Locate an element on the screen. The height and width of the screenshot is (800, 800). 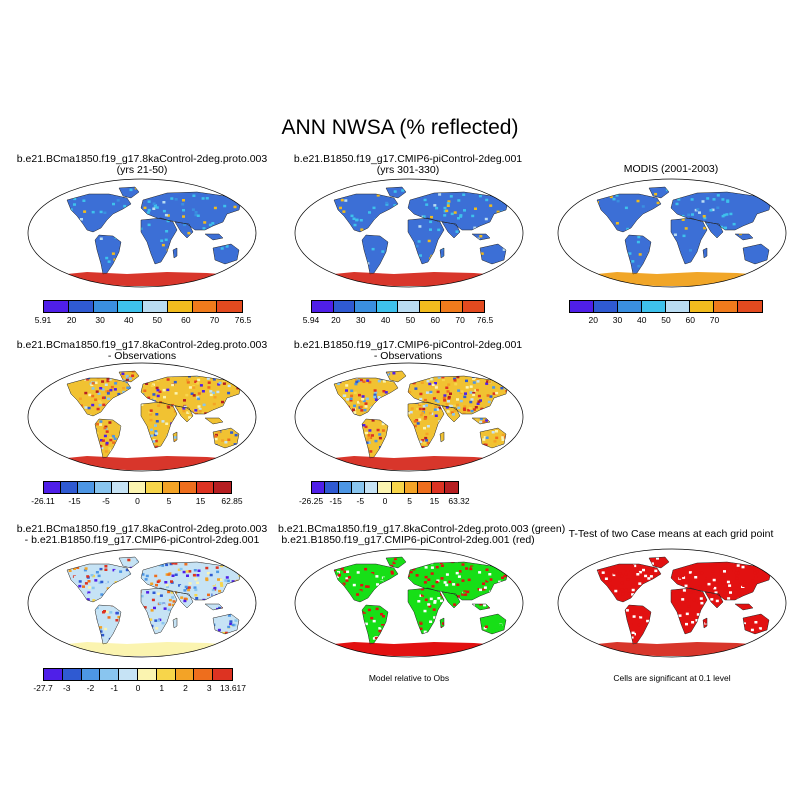
map-obs is located at coordinates (672, 233).